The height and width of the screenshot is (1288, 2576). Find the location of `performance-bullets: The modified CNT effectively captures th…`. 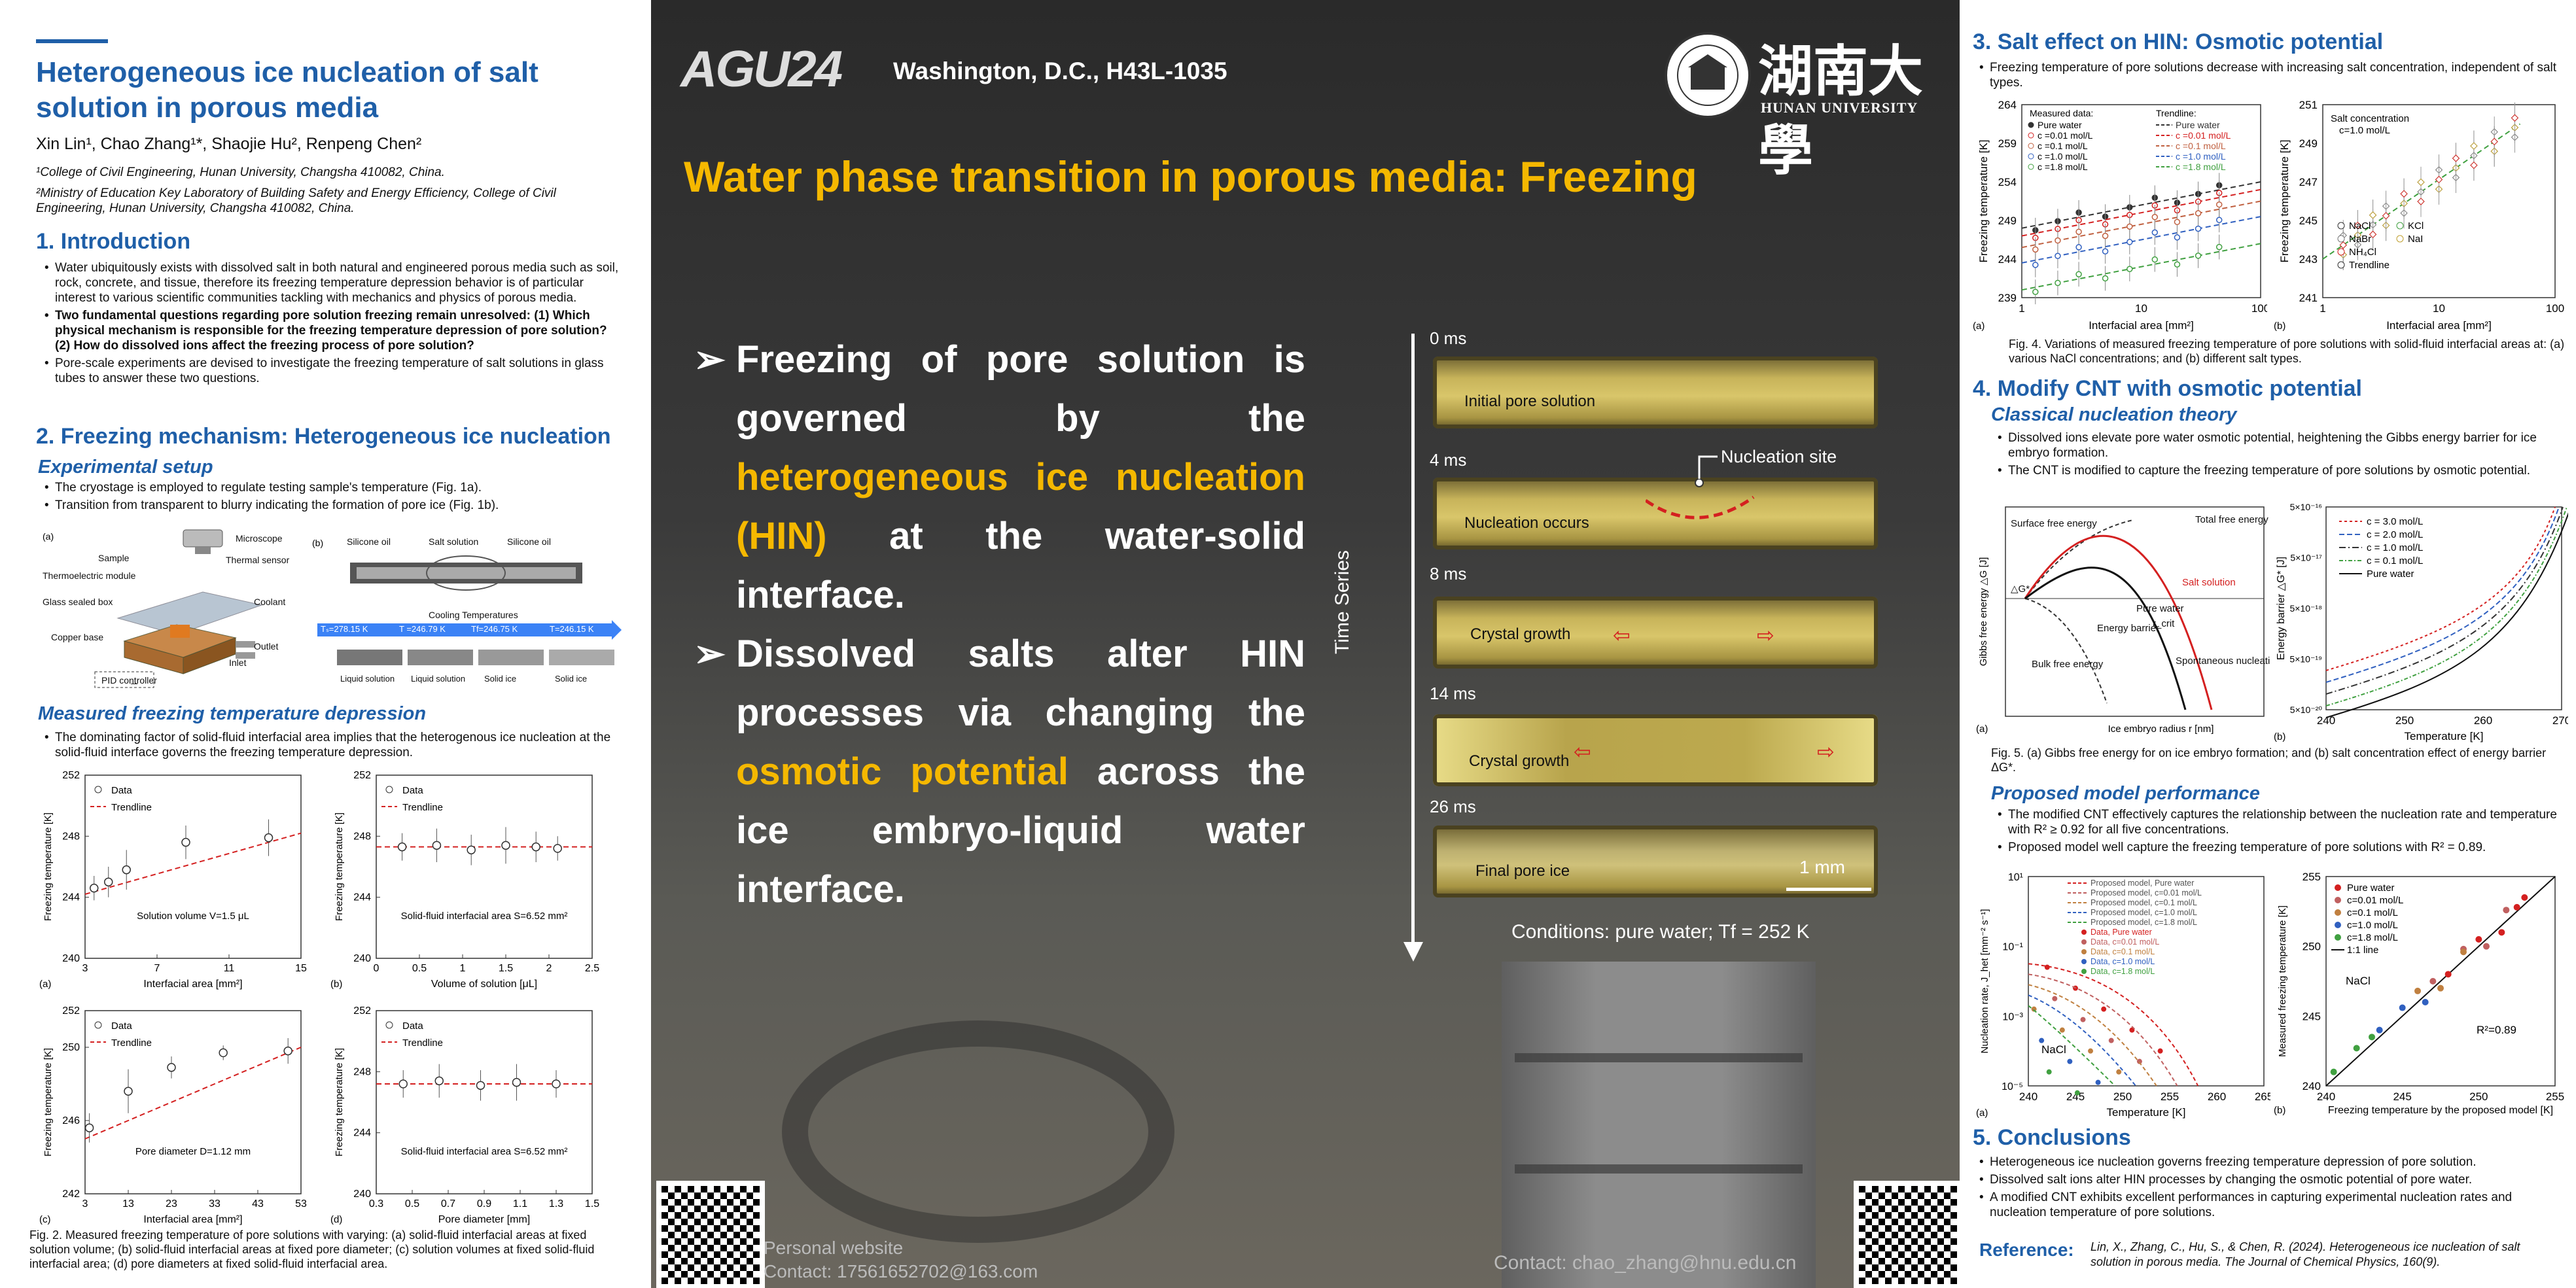

performance-bullets: The modified CNT effectively captures th… is located at coordinates (2279, 832).